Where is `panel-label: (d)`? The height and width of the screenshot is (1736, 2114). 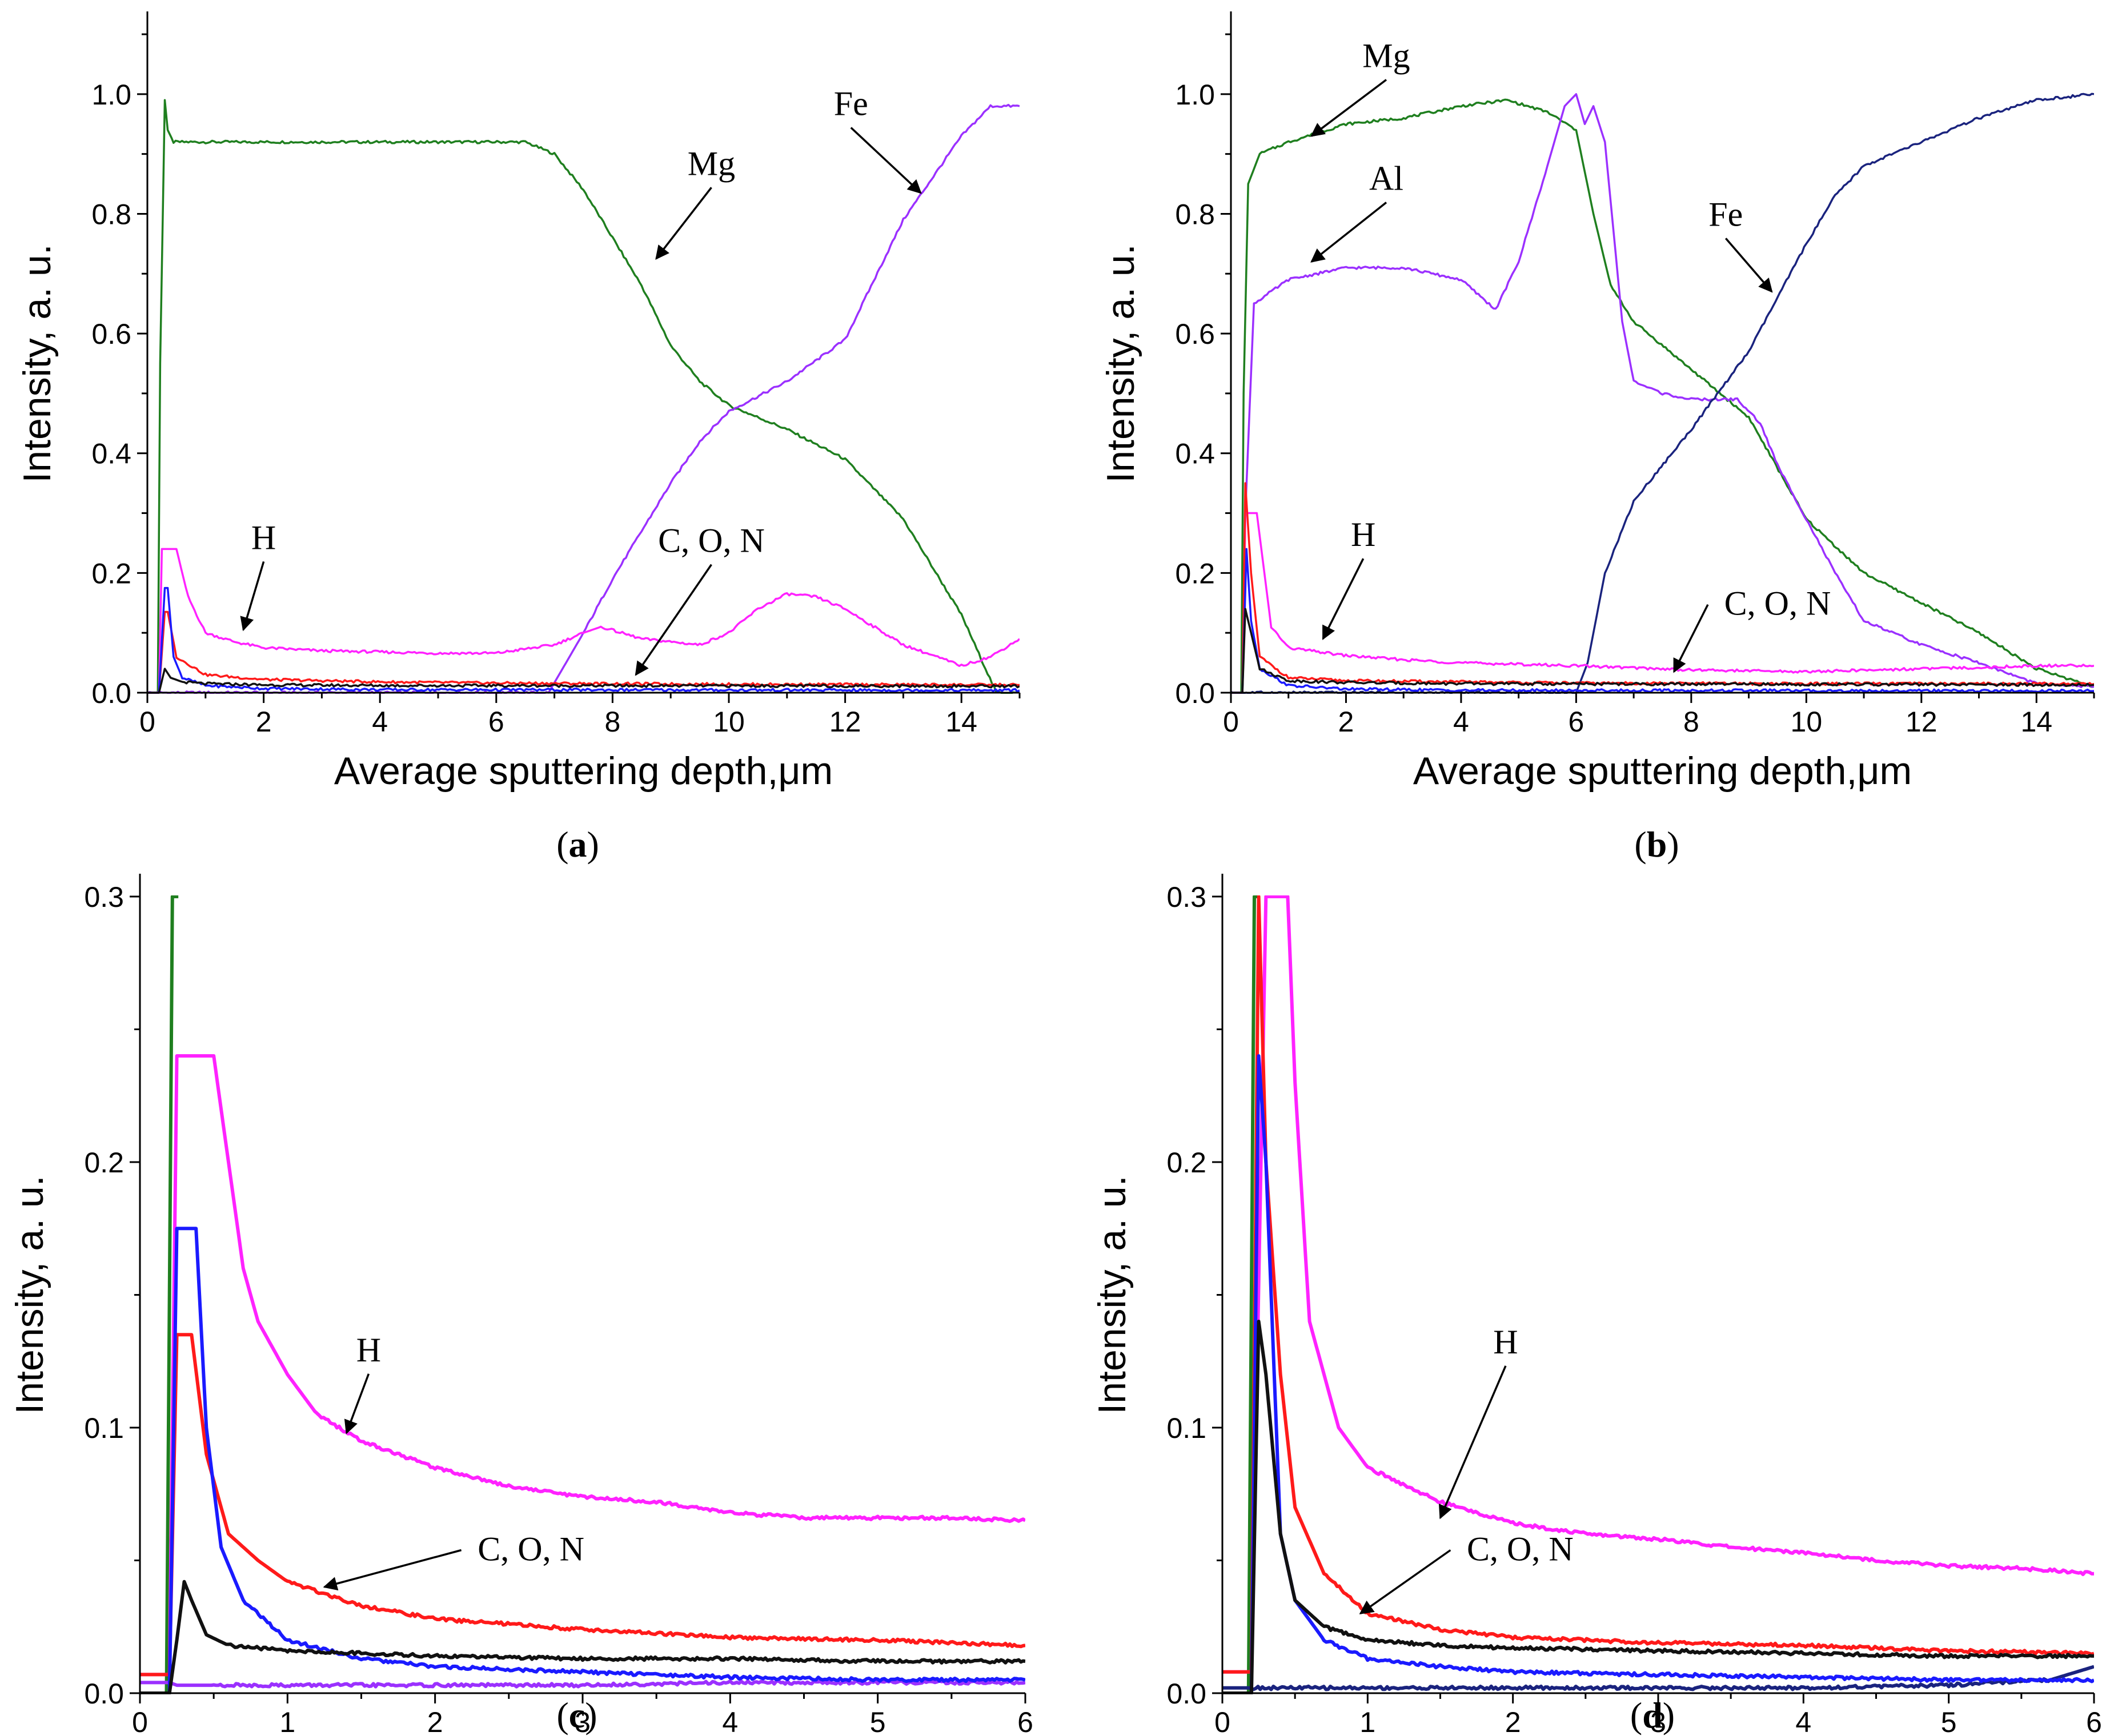 panel-label: (d) is located at coordinates (1652, 1715).